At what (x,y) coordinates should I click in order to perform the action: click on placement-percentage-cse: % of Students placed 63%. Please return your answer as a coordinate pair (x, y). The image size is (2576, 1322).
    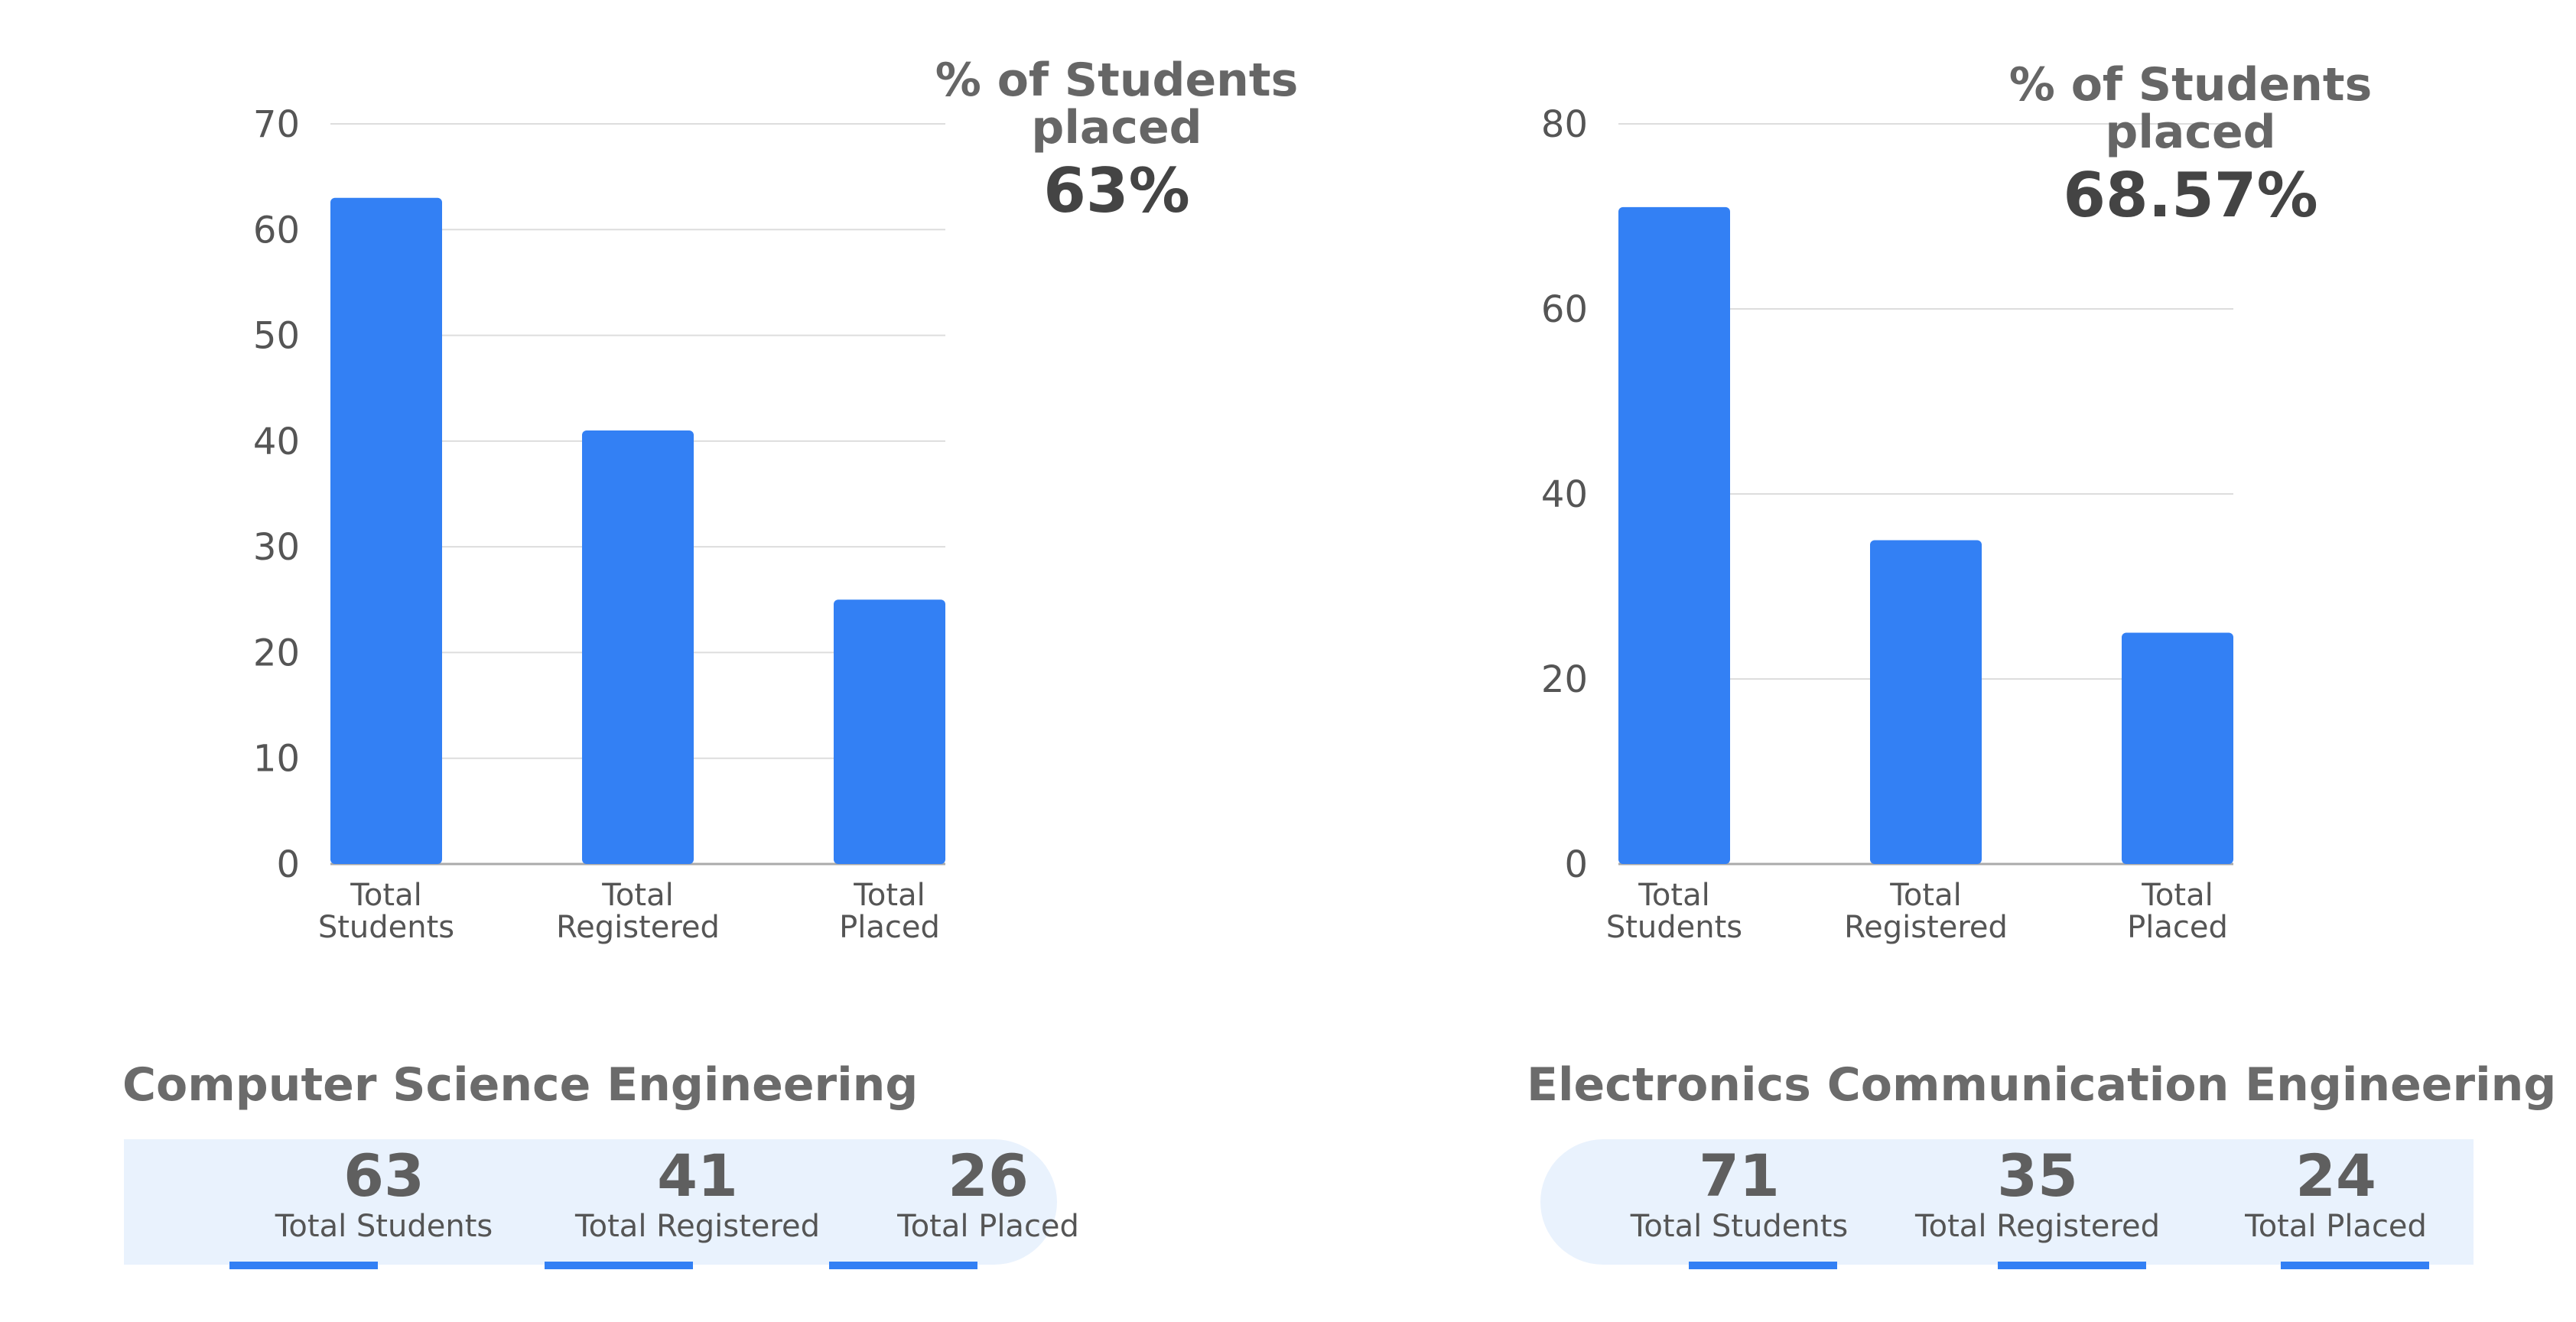
    Looking at the image, I should click on (1117, 142).